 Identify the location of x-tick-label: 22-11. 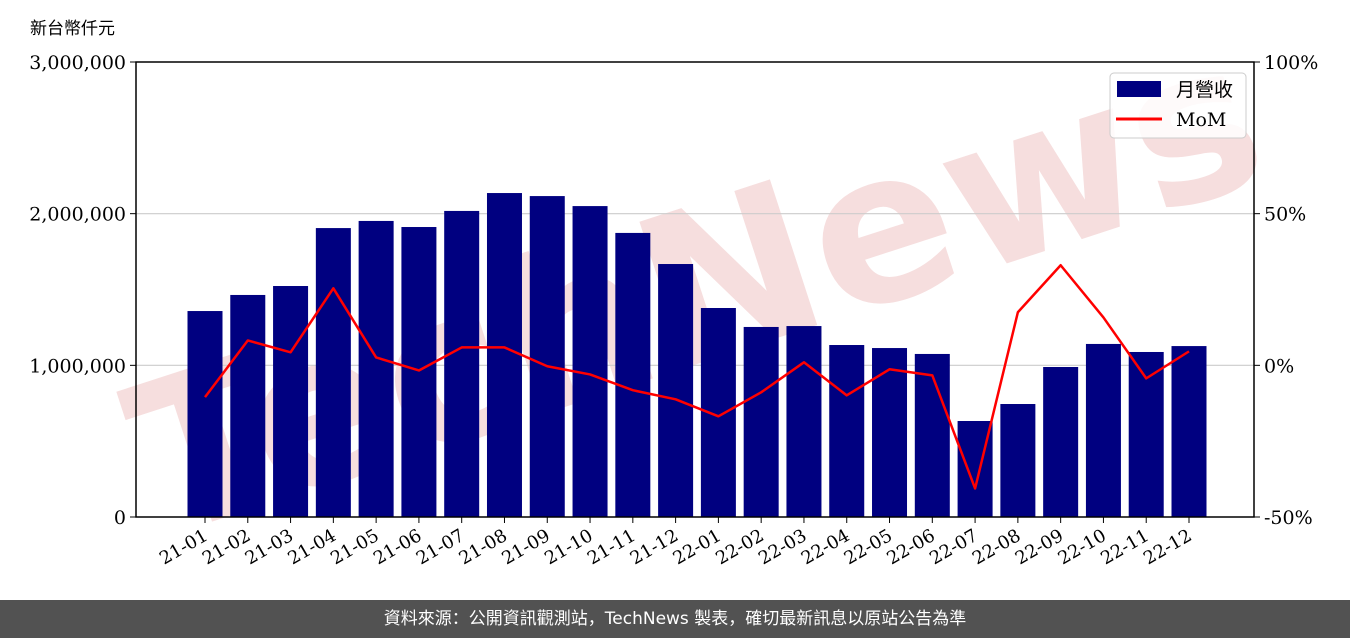
(1124, 547).